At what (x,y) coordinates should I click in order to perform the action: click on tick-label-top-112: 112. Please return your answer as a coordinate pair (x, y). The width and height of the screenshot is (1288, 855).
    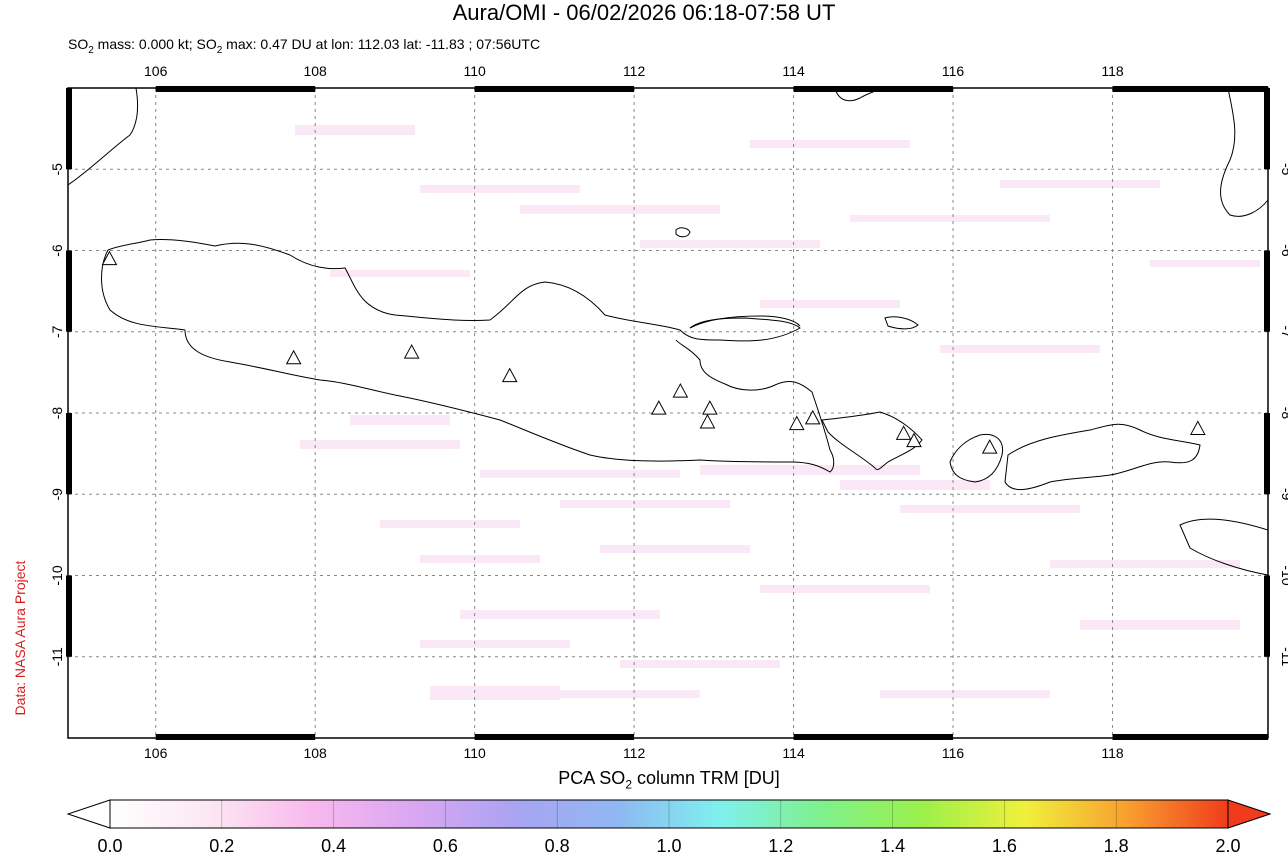
    Looking at the image, I should click on (634, 71).